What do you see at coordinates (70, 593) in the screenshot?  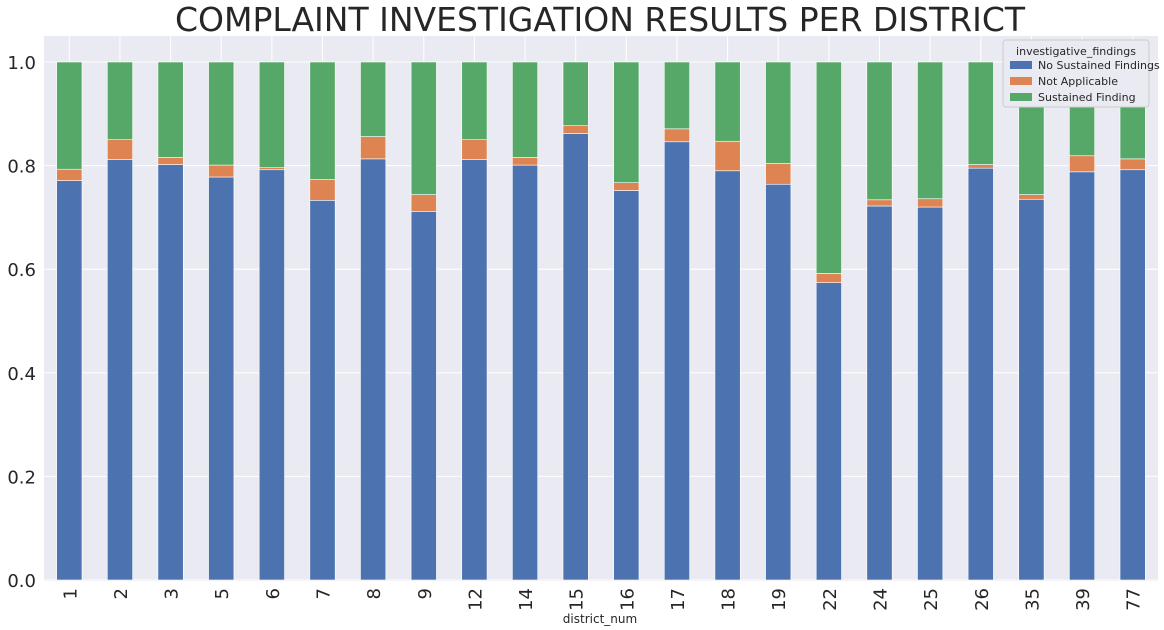 I see `x-tick-label: 1` at bounding box center [70, 593].